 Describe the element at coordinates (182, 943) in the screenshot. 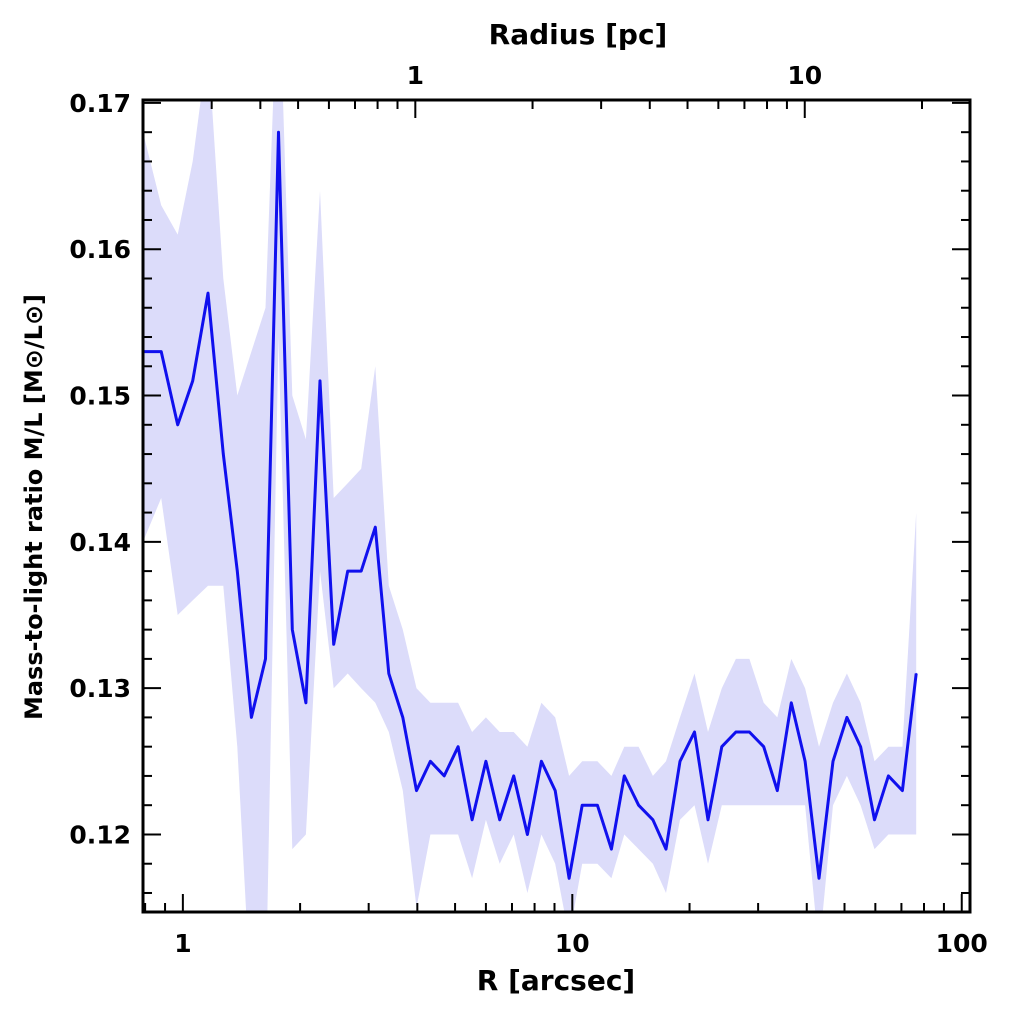

I see `x-tick-label: 1` at that location.